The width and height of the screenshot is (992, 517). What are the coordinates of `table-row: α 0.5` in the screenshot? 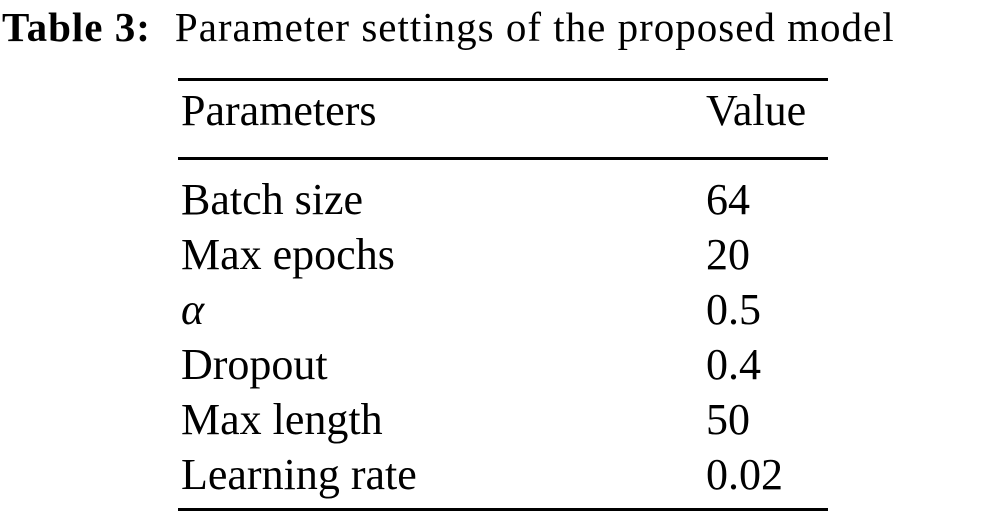 It's located at (503, 309).